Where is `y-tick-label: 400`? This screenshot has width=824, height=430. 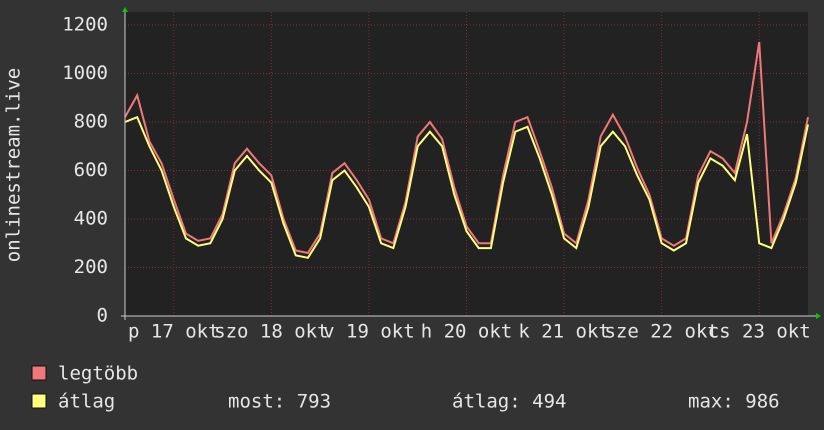
y-tick-label: 400 is located at coordinates (91, 219).